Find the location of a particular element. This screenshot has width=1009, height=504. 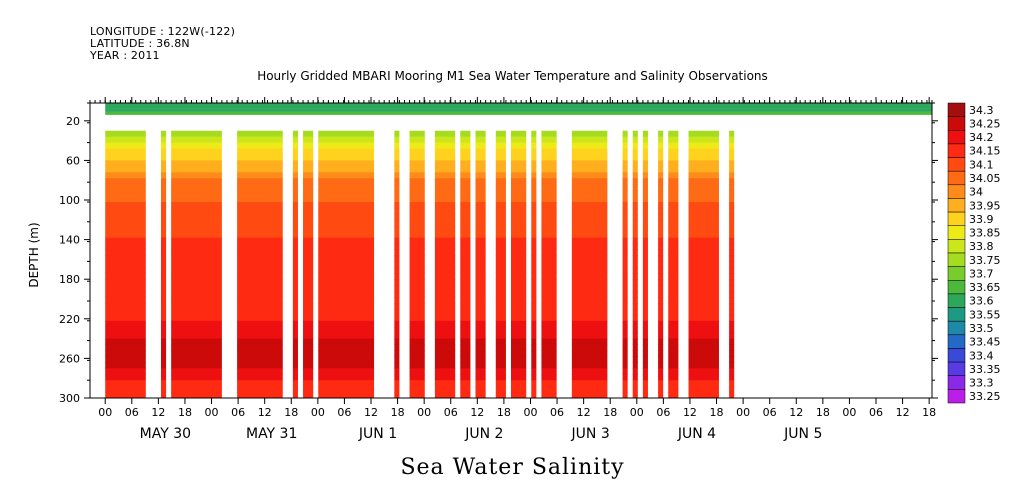

latitude-label: LATITUDE : 36.8N is located at coordinates (140, 43).